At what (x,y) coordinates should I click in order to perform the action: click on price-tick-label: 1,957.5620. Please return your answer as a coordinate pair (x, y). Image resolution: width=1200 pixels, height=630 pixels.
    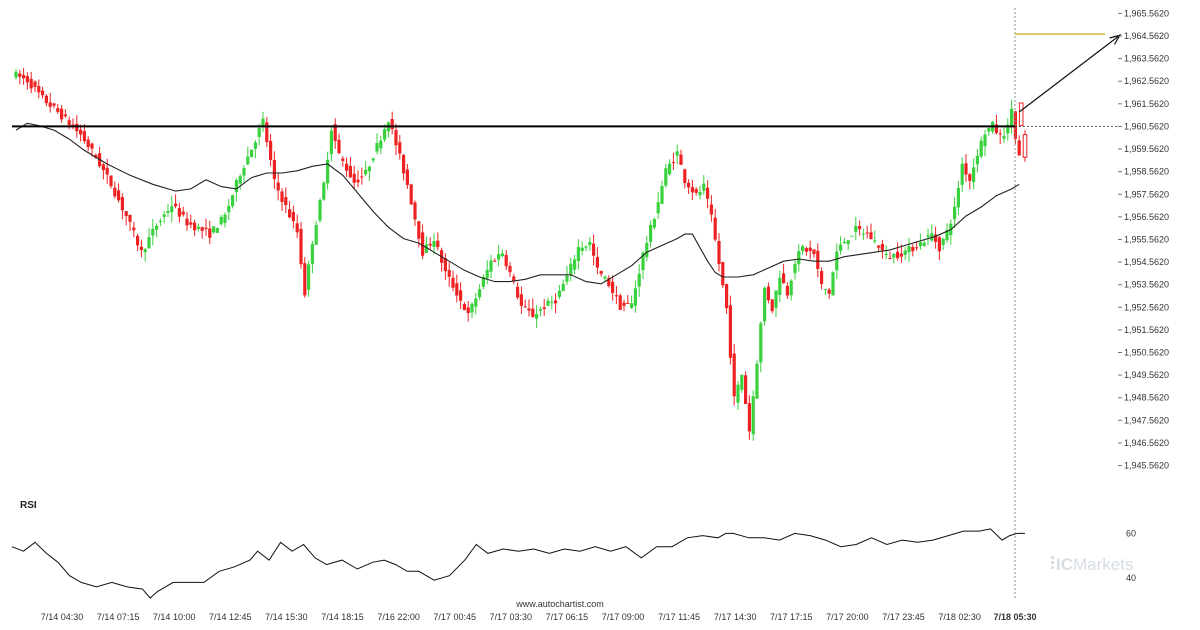
    Looking at the image, I should click on (1146, 194).